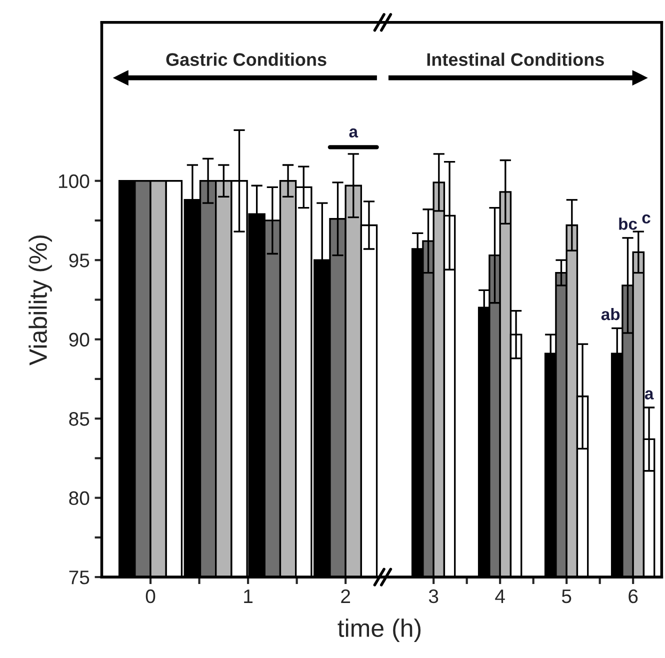  I want to click on x-axis-title: time (h), so click(379, 630).